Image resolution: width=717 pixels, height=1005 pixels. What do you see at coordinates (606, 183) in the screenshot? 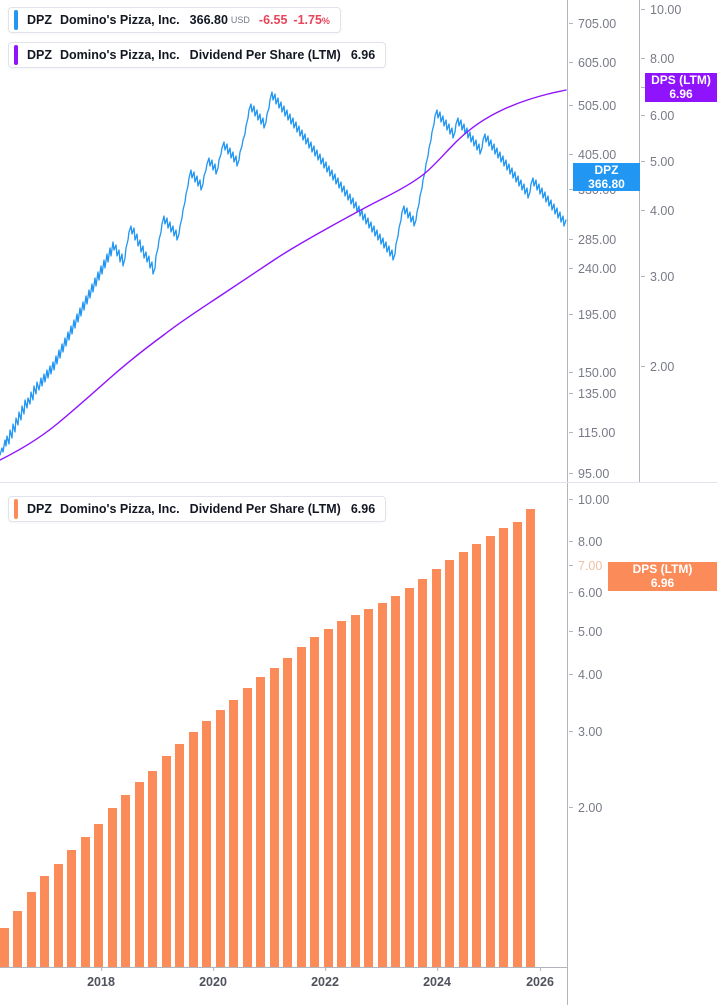
I see `price-badge-value: 366.80` at bounding box center [606, 183].